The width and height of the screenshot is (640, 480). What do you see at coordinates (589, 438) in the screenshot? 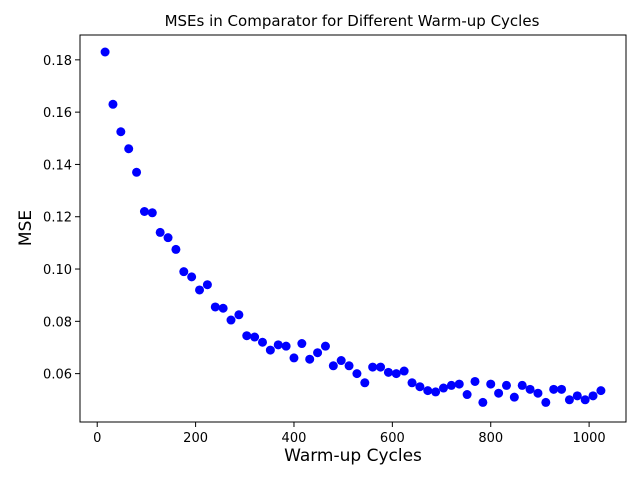
I see `x-tick-label: 1000` at bounding box center [589, 438].